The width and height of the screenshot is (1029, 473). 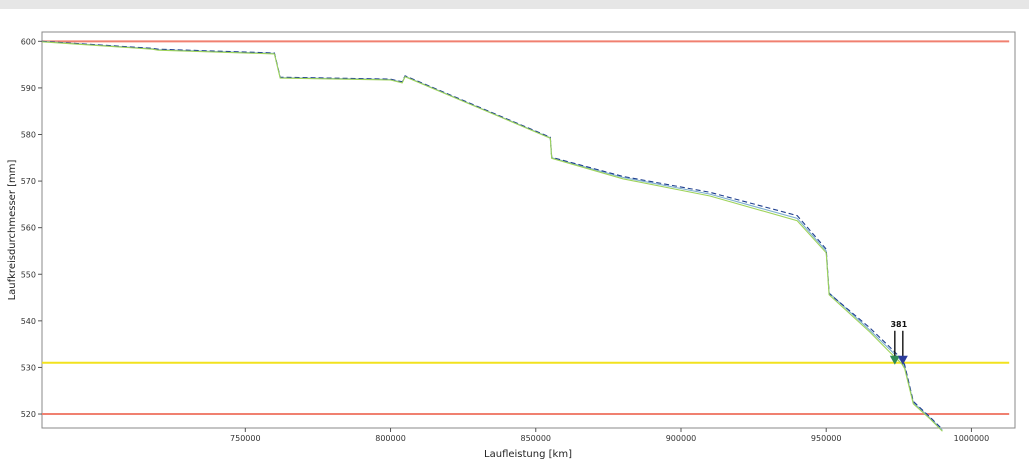 What do you see at coordinates (28, 88) in the screenshot?
I see `y-tick-label-7: 590` at bounding box center [28, 88].